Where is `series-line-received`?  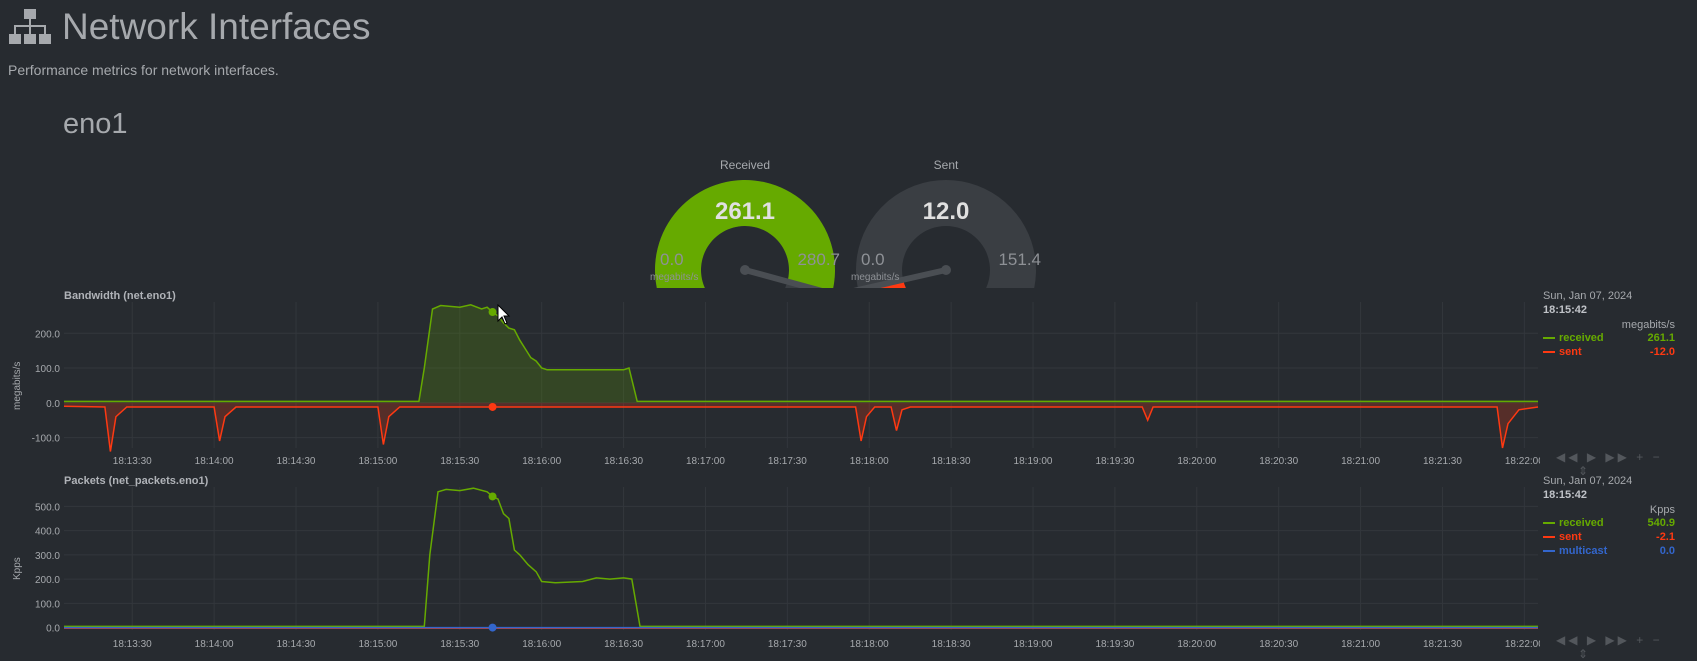 series-line-received is located at coordinates (801, 353).